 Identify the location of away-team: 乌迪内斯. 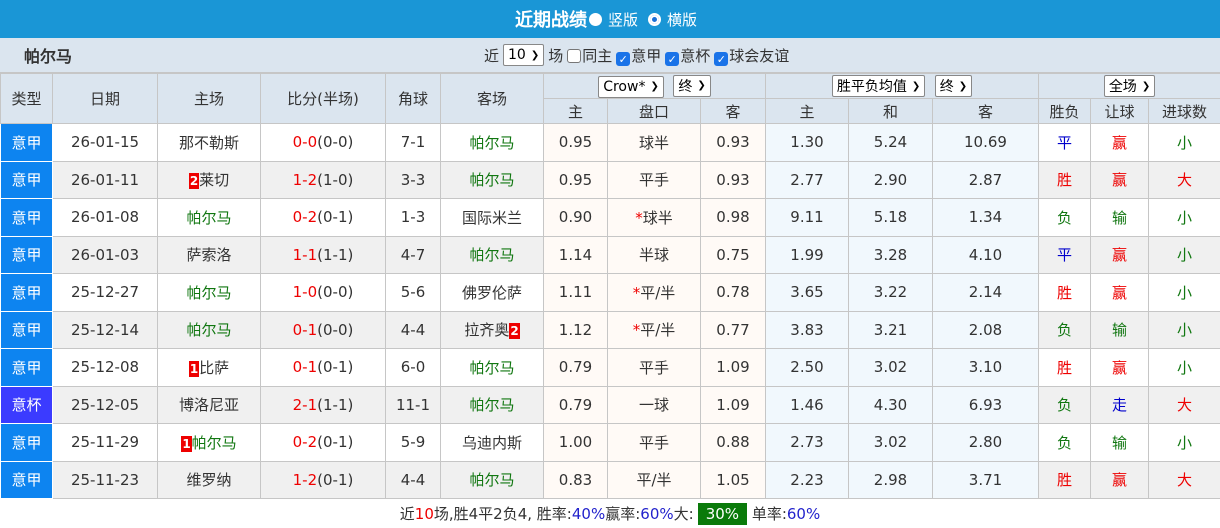
(492, 442).